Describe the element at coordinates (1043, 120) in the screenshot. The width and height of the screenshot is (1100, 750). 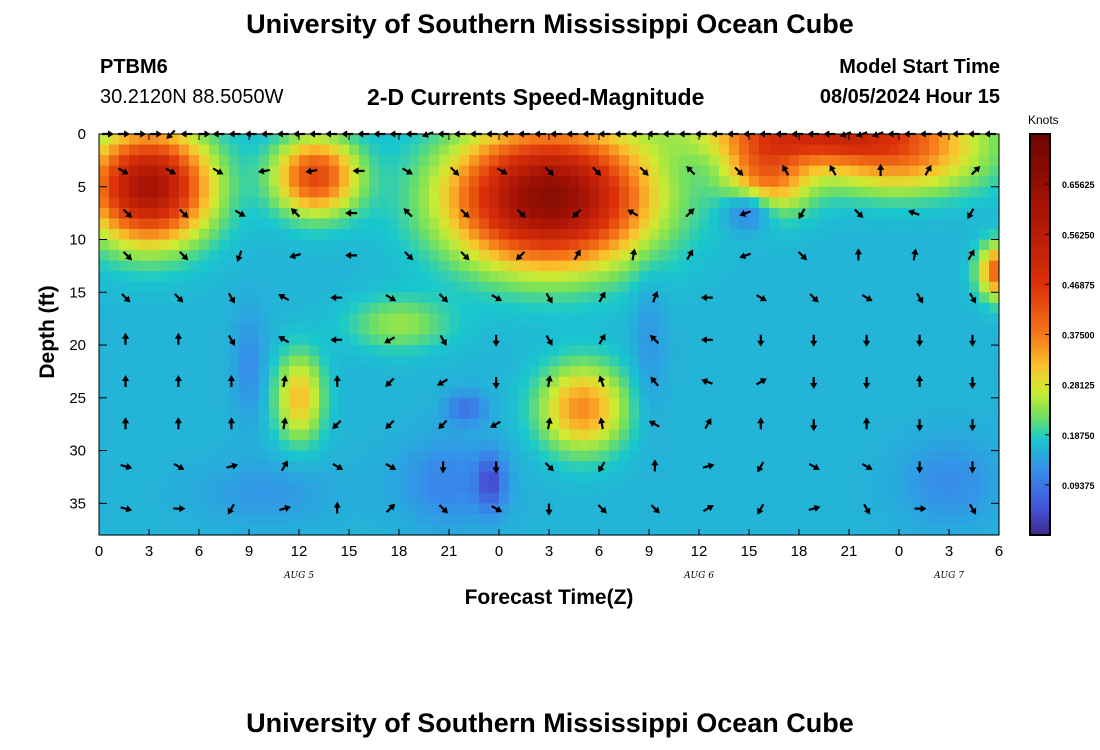
I see `colorbar-title: Knots` at that location.